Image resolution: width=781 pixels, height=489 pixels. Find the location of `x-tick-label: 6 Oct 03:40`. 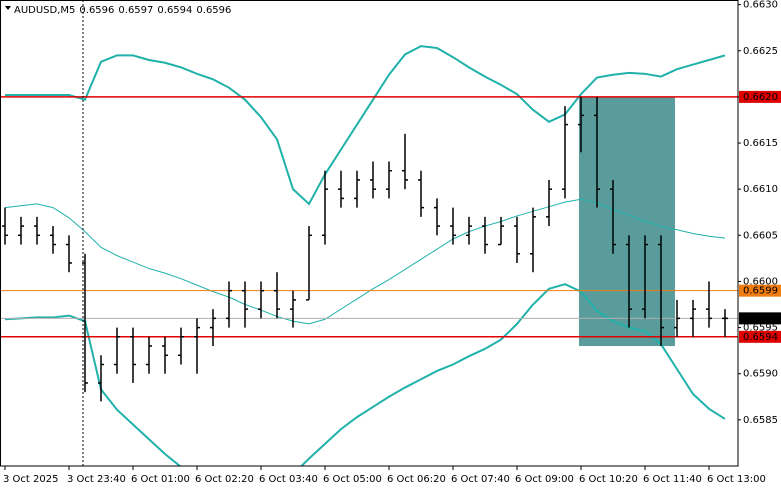

x-tick-label: 6 Oct 03:40 is located at coordinates (288, 479).